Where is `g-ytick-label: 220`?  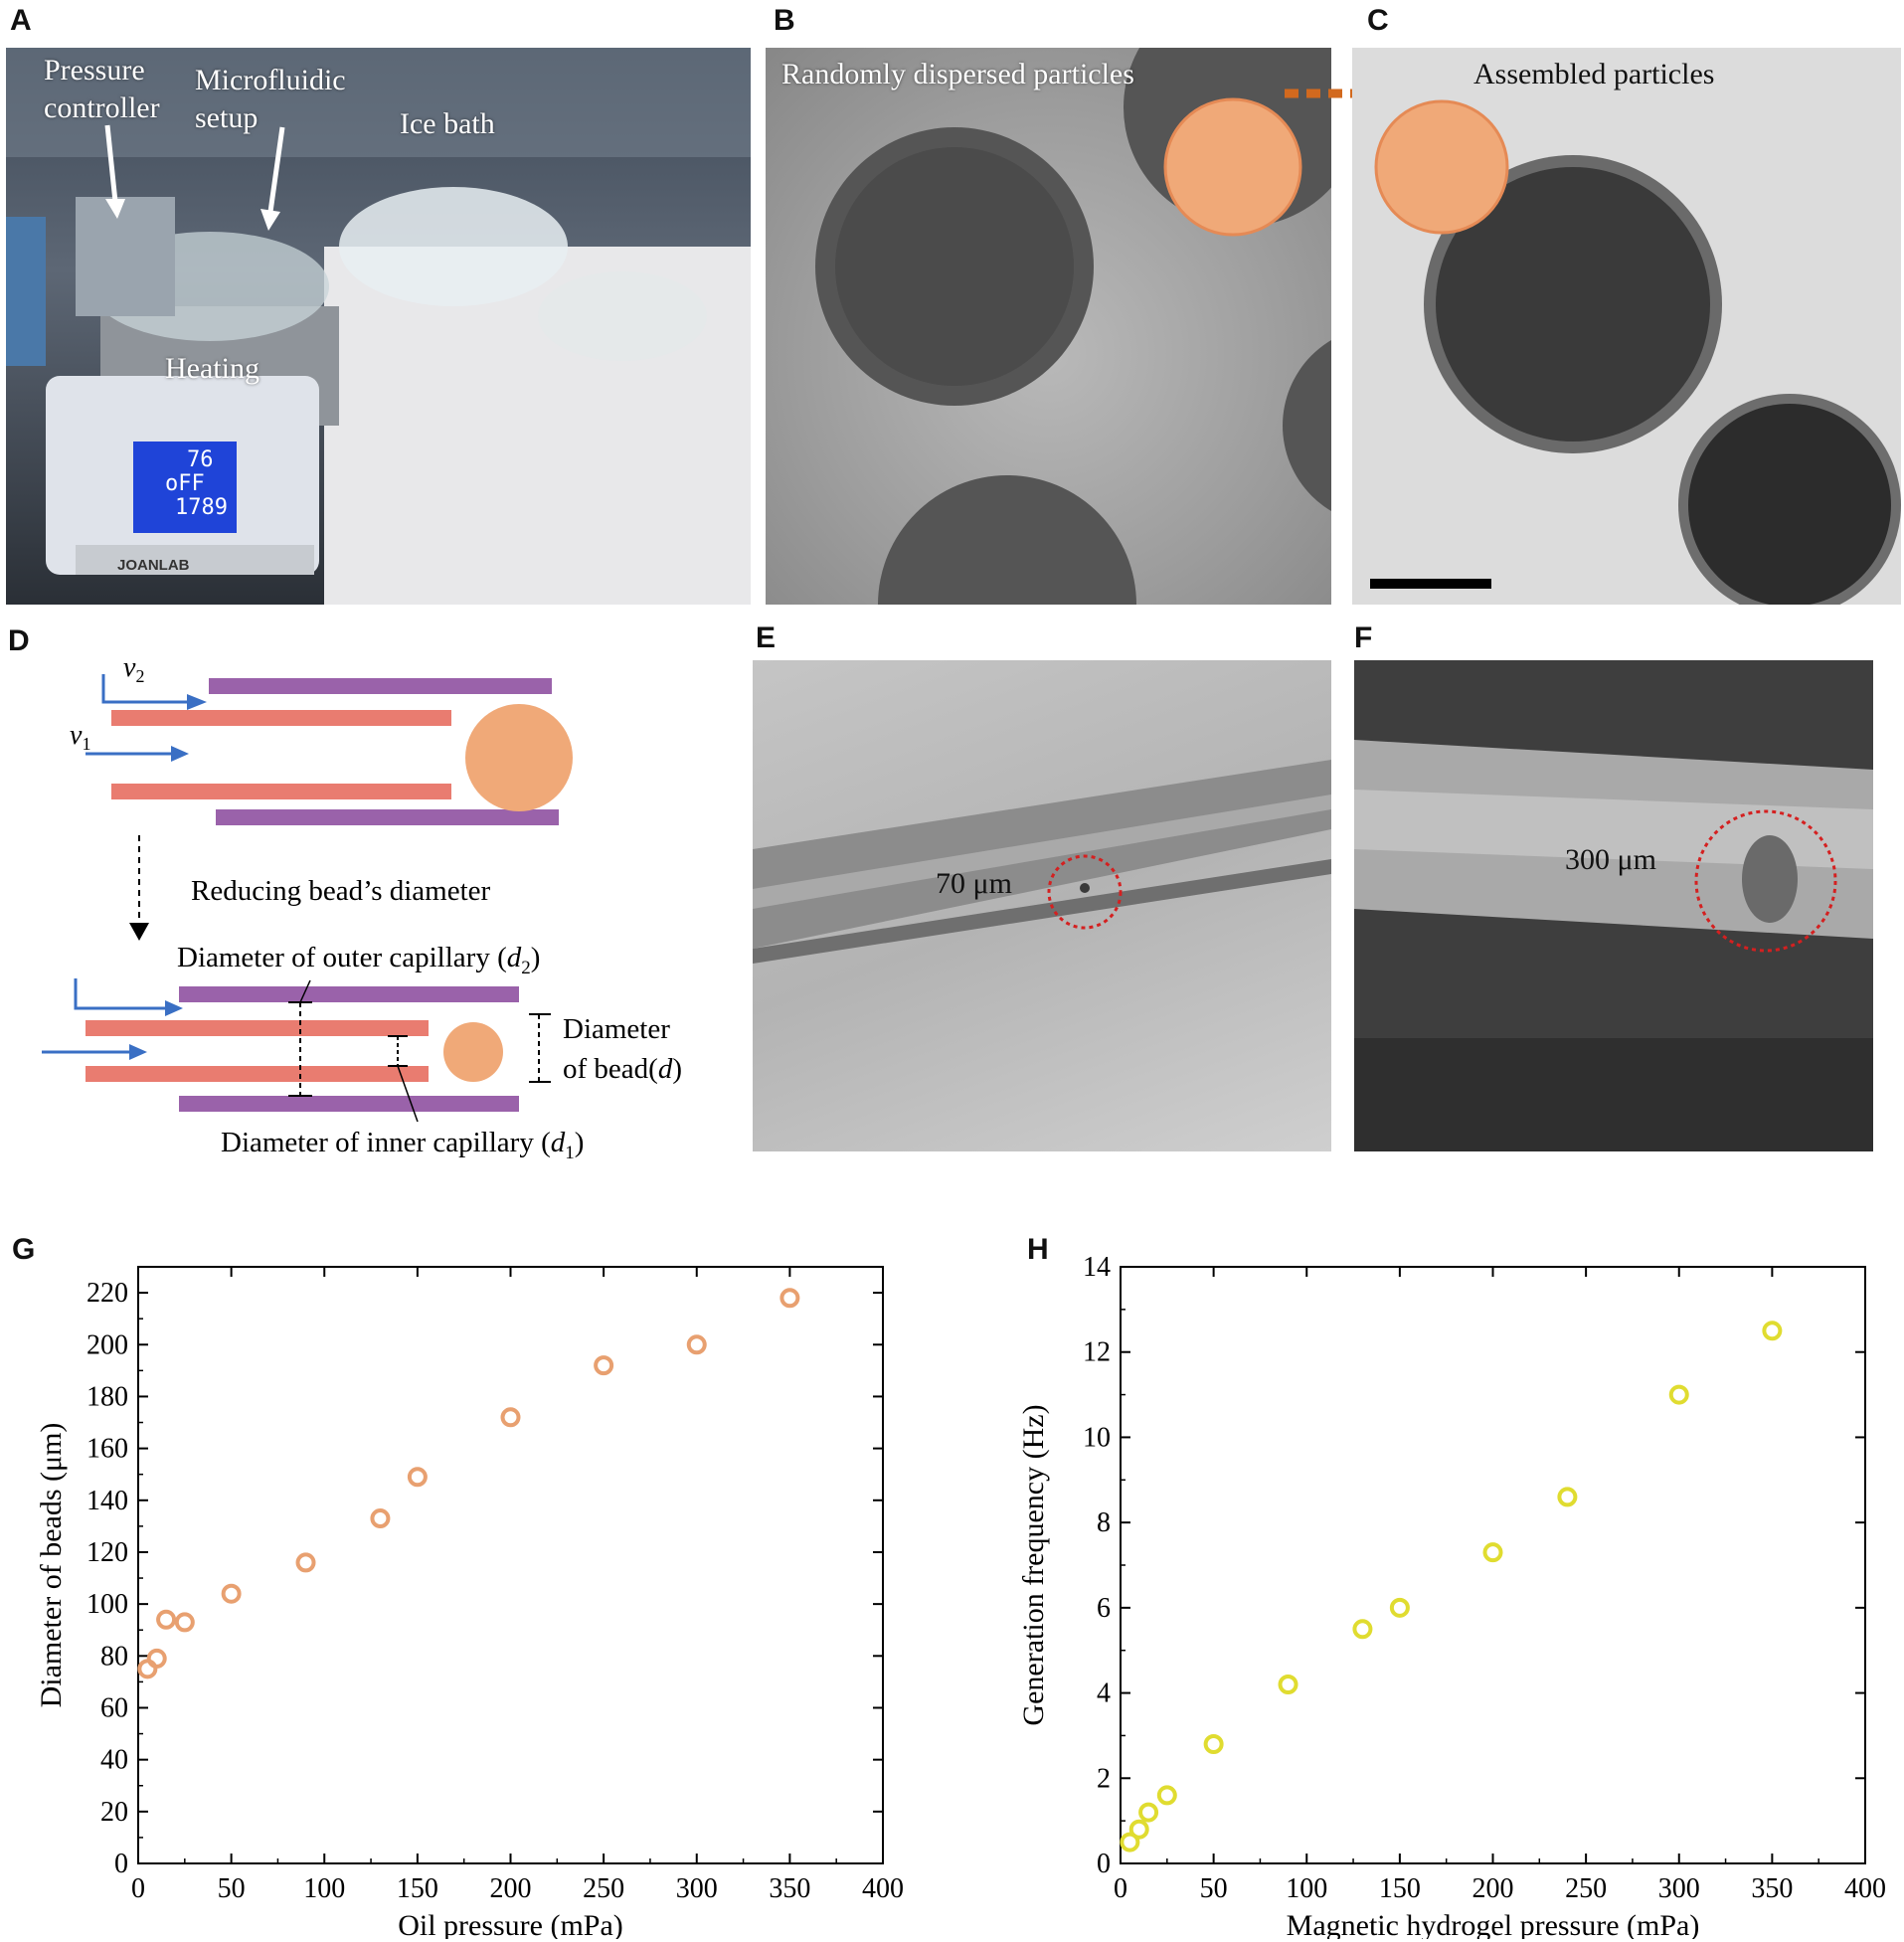
g-ytick-label: 220 is located at coordinates (107, 1293).